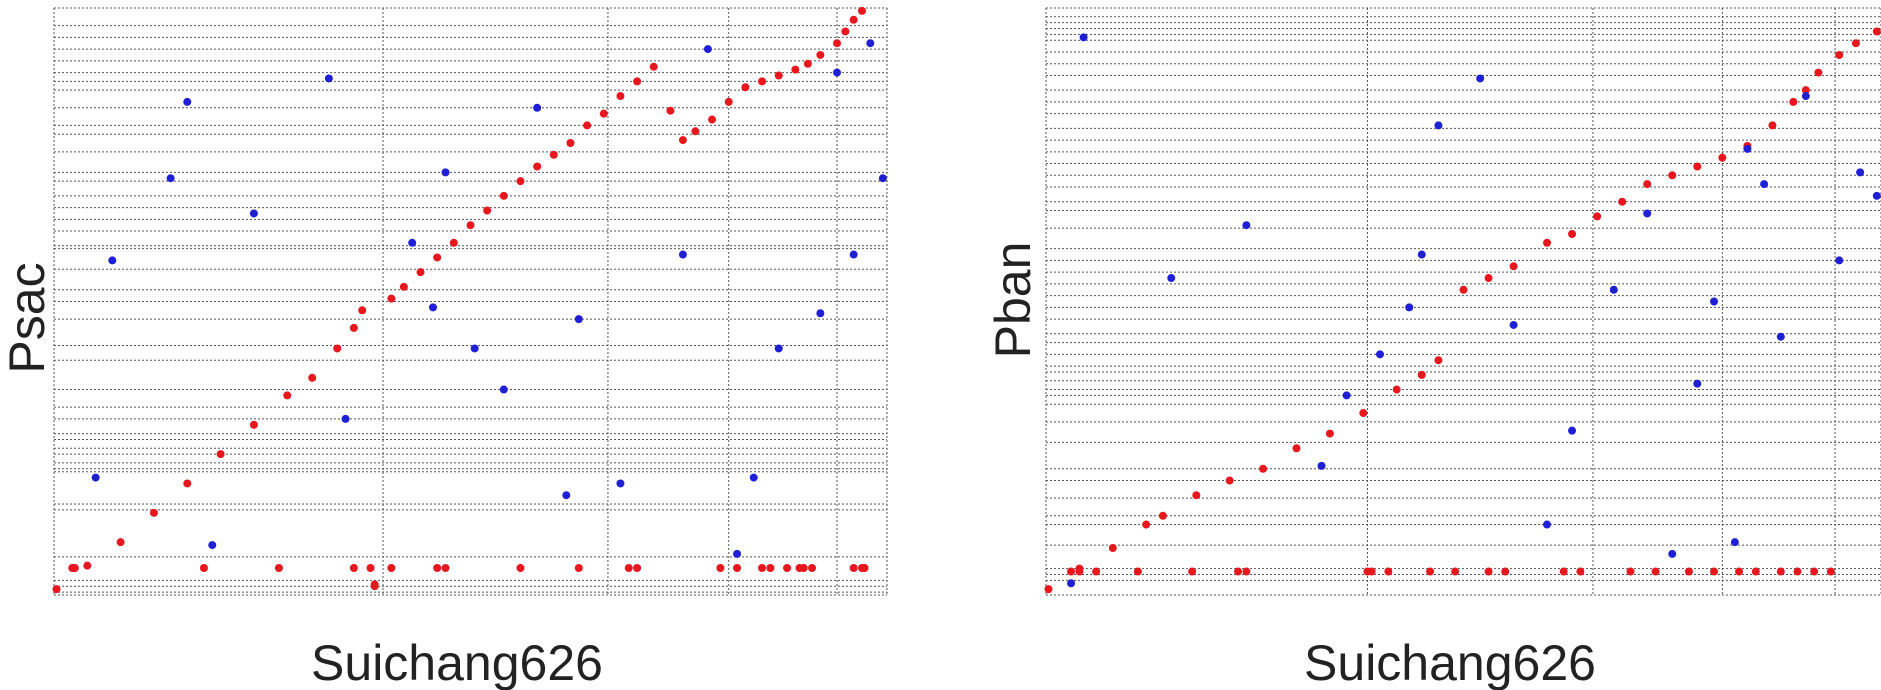 The image size is (1881, 690). Describe the element at coordinates (1450, 662) in the screenshot. I see `x-axis-label-pban: Suichang626` at that location.